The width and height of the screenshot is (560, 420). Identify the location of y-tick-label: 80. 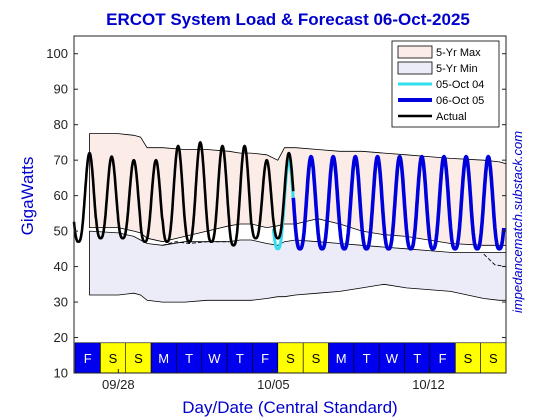
(61, 124).